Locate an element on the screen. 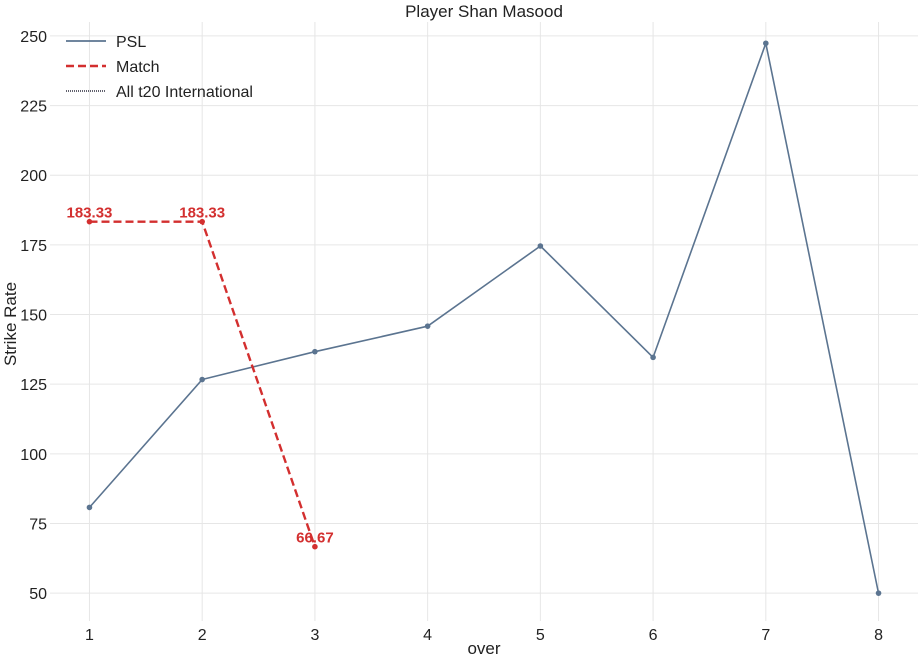  x-tick-label: 3 is located at coordinates (314, 635).